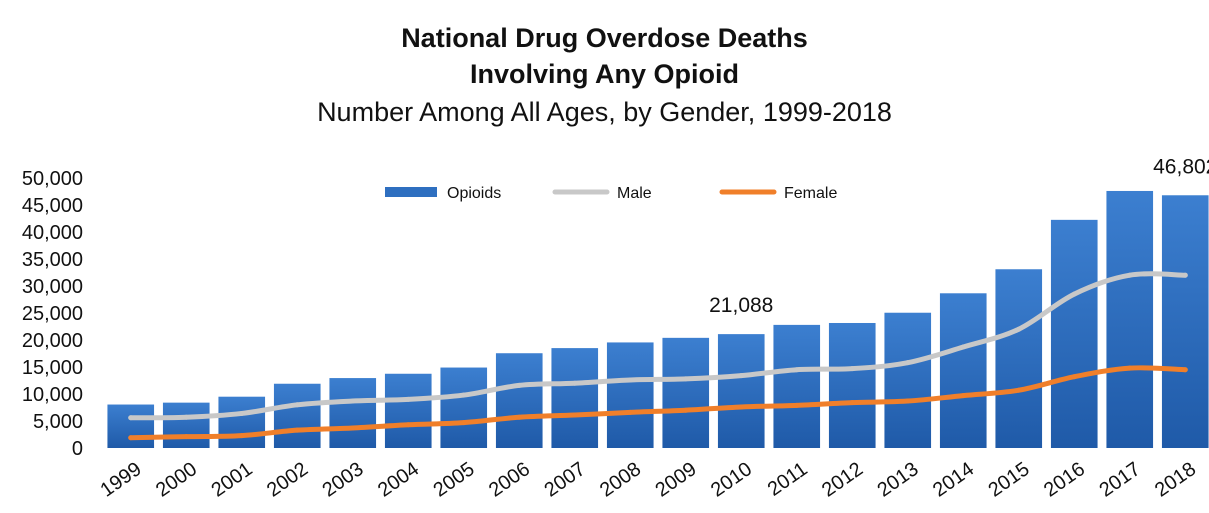 The width and height of the screenshot is (1209, 513). Describe the element at coordinates (519, 385) in the screenshot. I see `point-male-2006` at that location.